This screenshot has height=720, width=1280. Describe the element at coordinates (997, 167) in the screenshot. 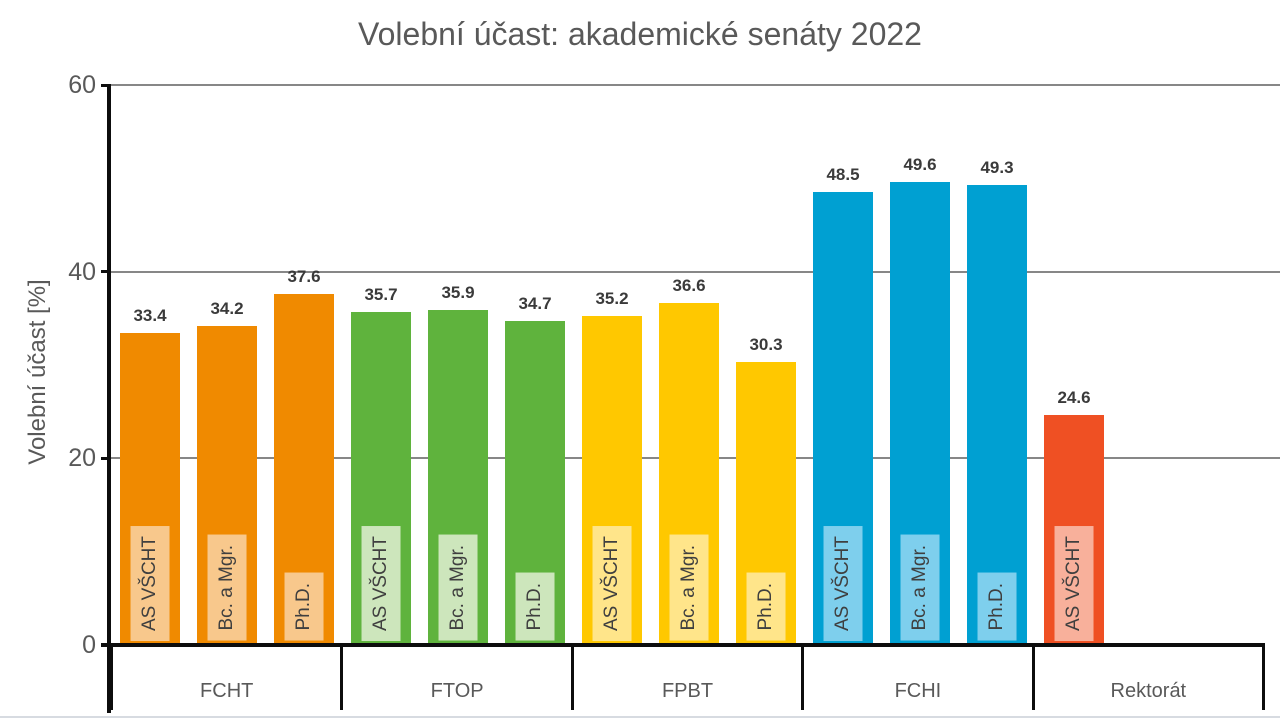

I see `bar-value-label: 49.3` at that location.